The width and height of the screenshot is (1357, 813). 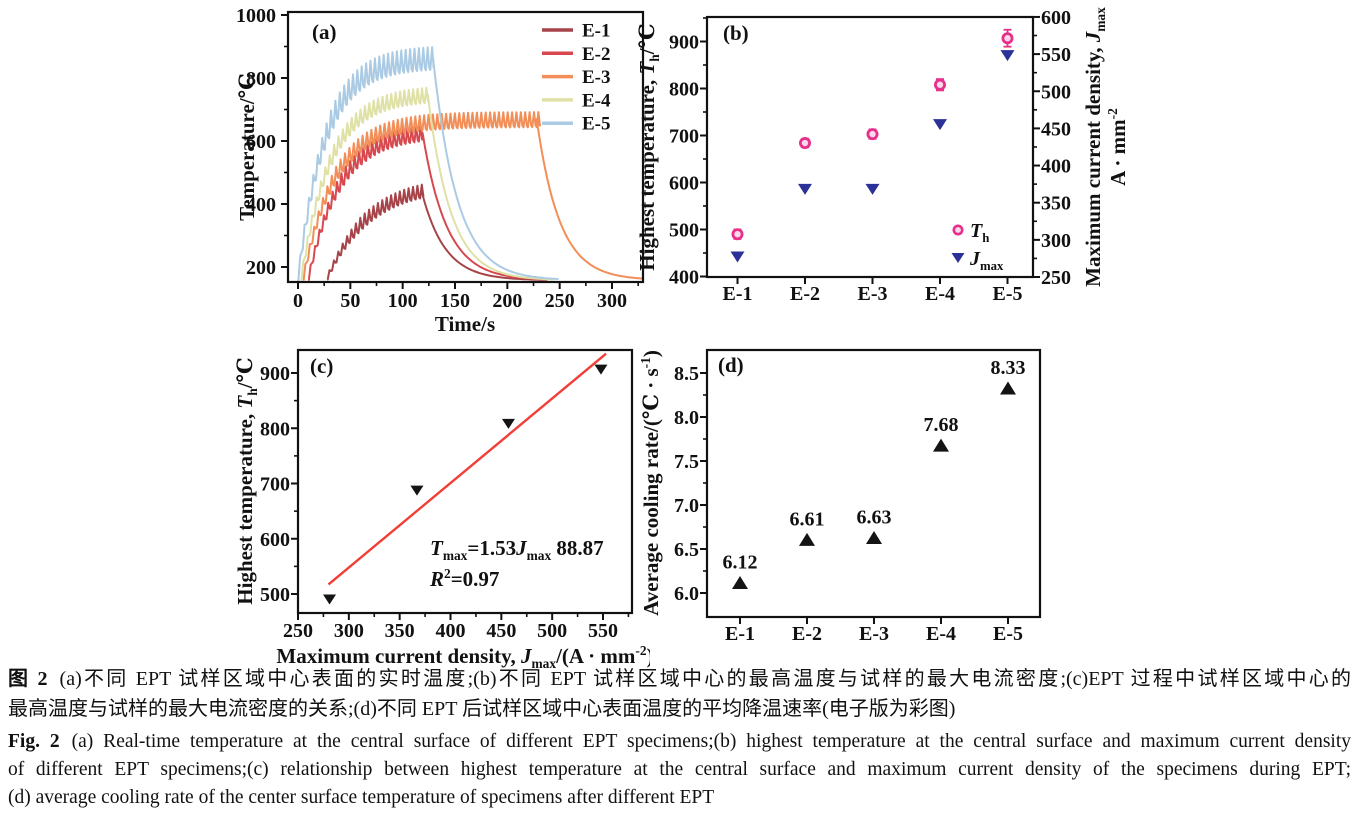 What do you see at coordinates (324, 32) in the screenshot?
I see `svg-text: (a)` at bounding box center [324, 32].